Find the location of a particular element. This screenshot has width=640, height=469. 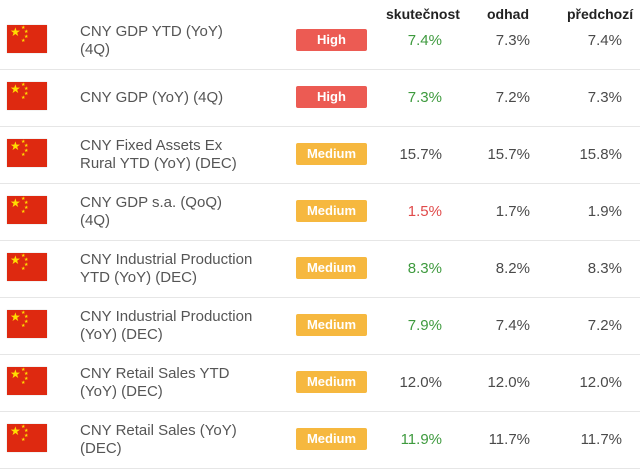

event-name-line1: CNY Retail Sales YTD is located at coordinates (155, 373).